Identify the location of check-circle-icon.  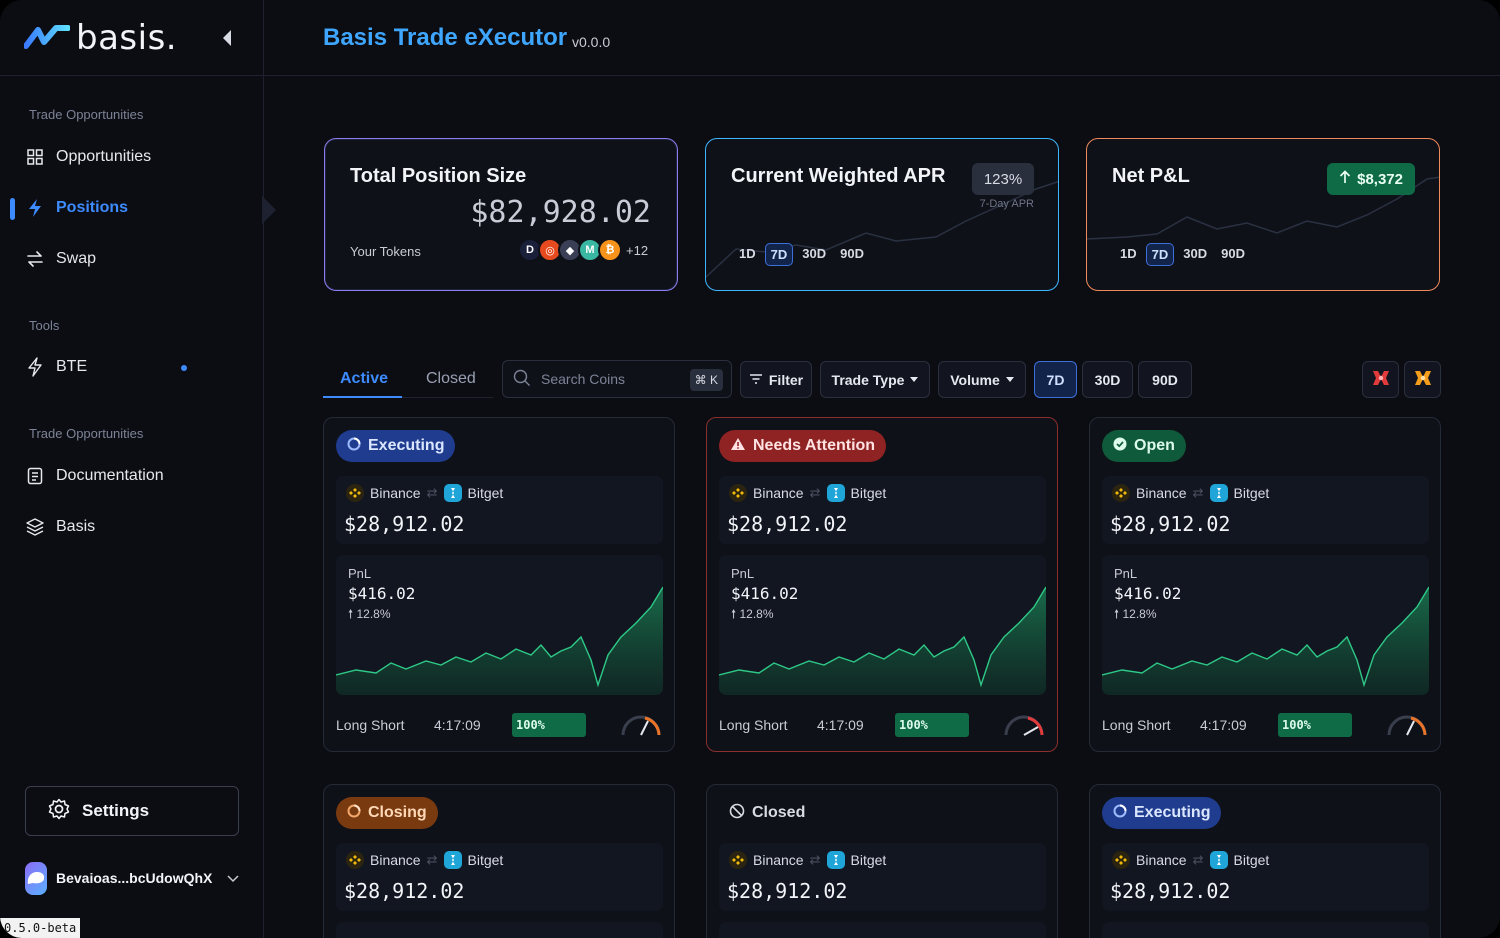
(1120, 446).